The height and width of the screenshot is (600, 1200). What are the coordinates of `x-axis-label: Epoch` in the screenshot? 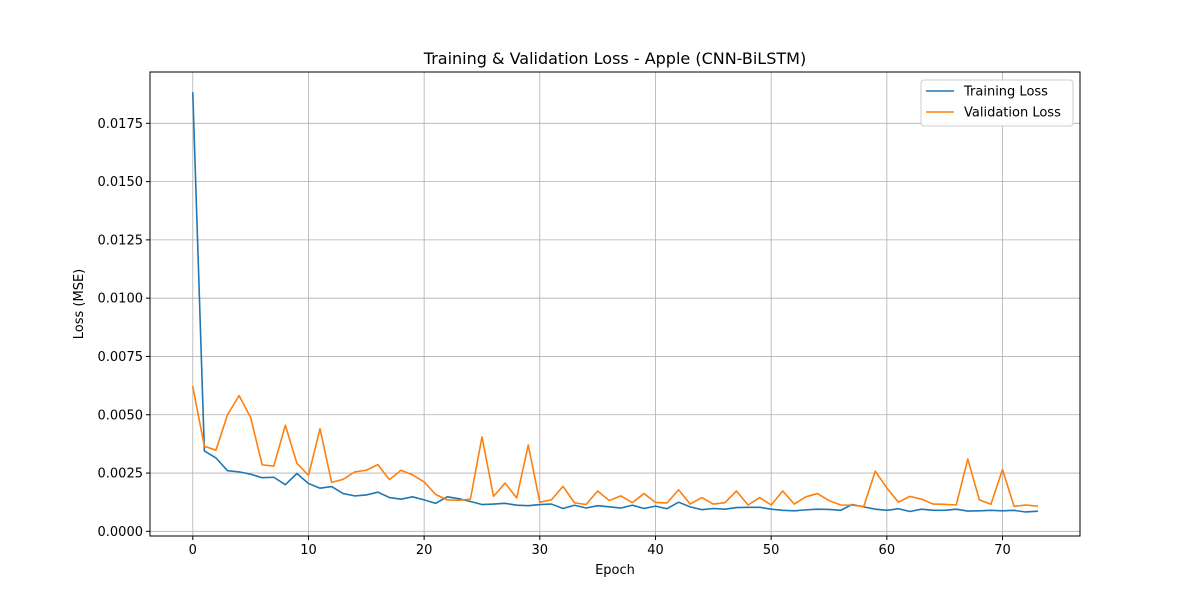 It's located at (615, 570).